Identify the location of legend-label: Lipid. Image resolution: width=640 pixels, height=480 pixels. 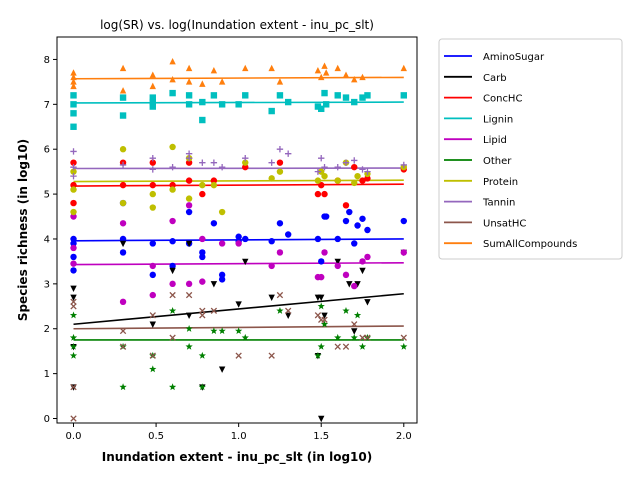
(495, 140).